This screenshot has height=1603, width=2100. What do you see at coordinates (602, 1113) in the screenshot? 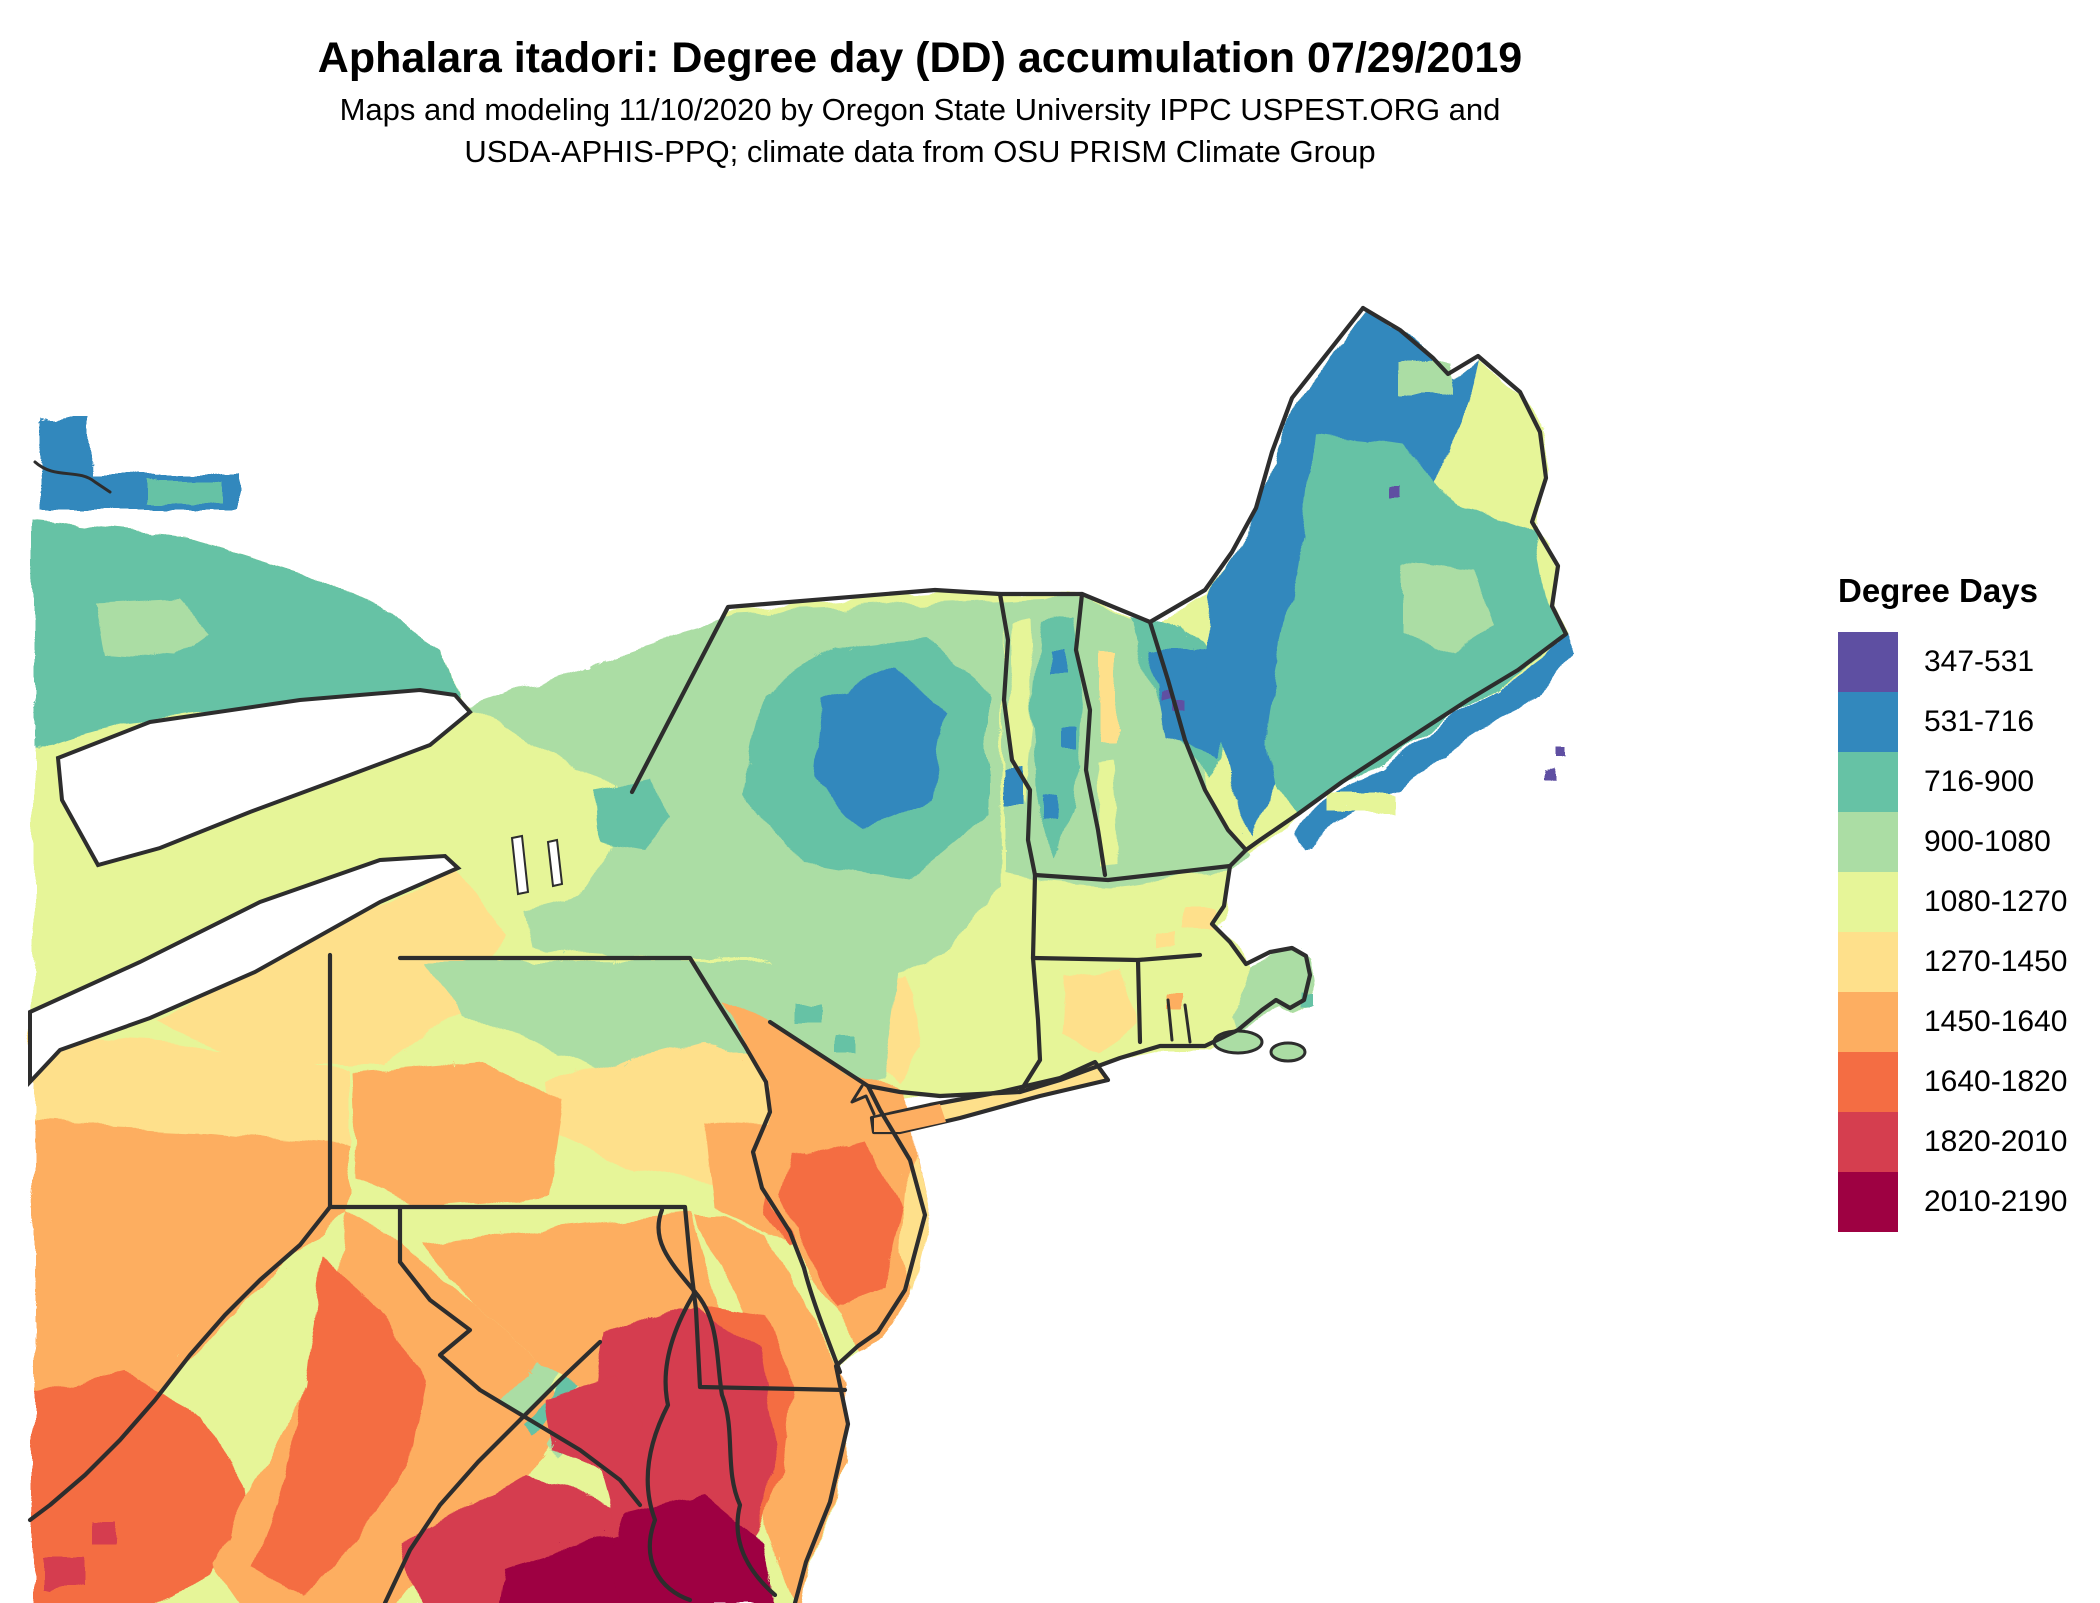
I see `border-ny-pa` at bounding box center [602, 1113].